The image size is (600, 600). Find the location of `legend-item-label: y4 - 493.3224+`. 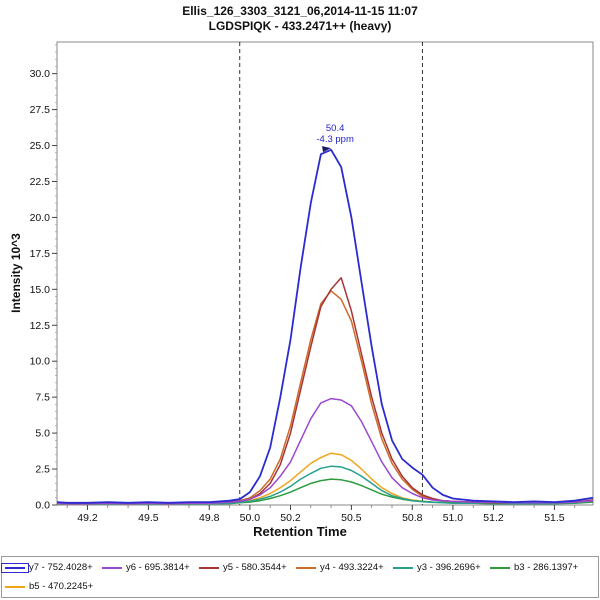

legend-item-label: y4 - 493.3224+ is located at coordinates (352, 567).